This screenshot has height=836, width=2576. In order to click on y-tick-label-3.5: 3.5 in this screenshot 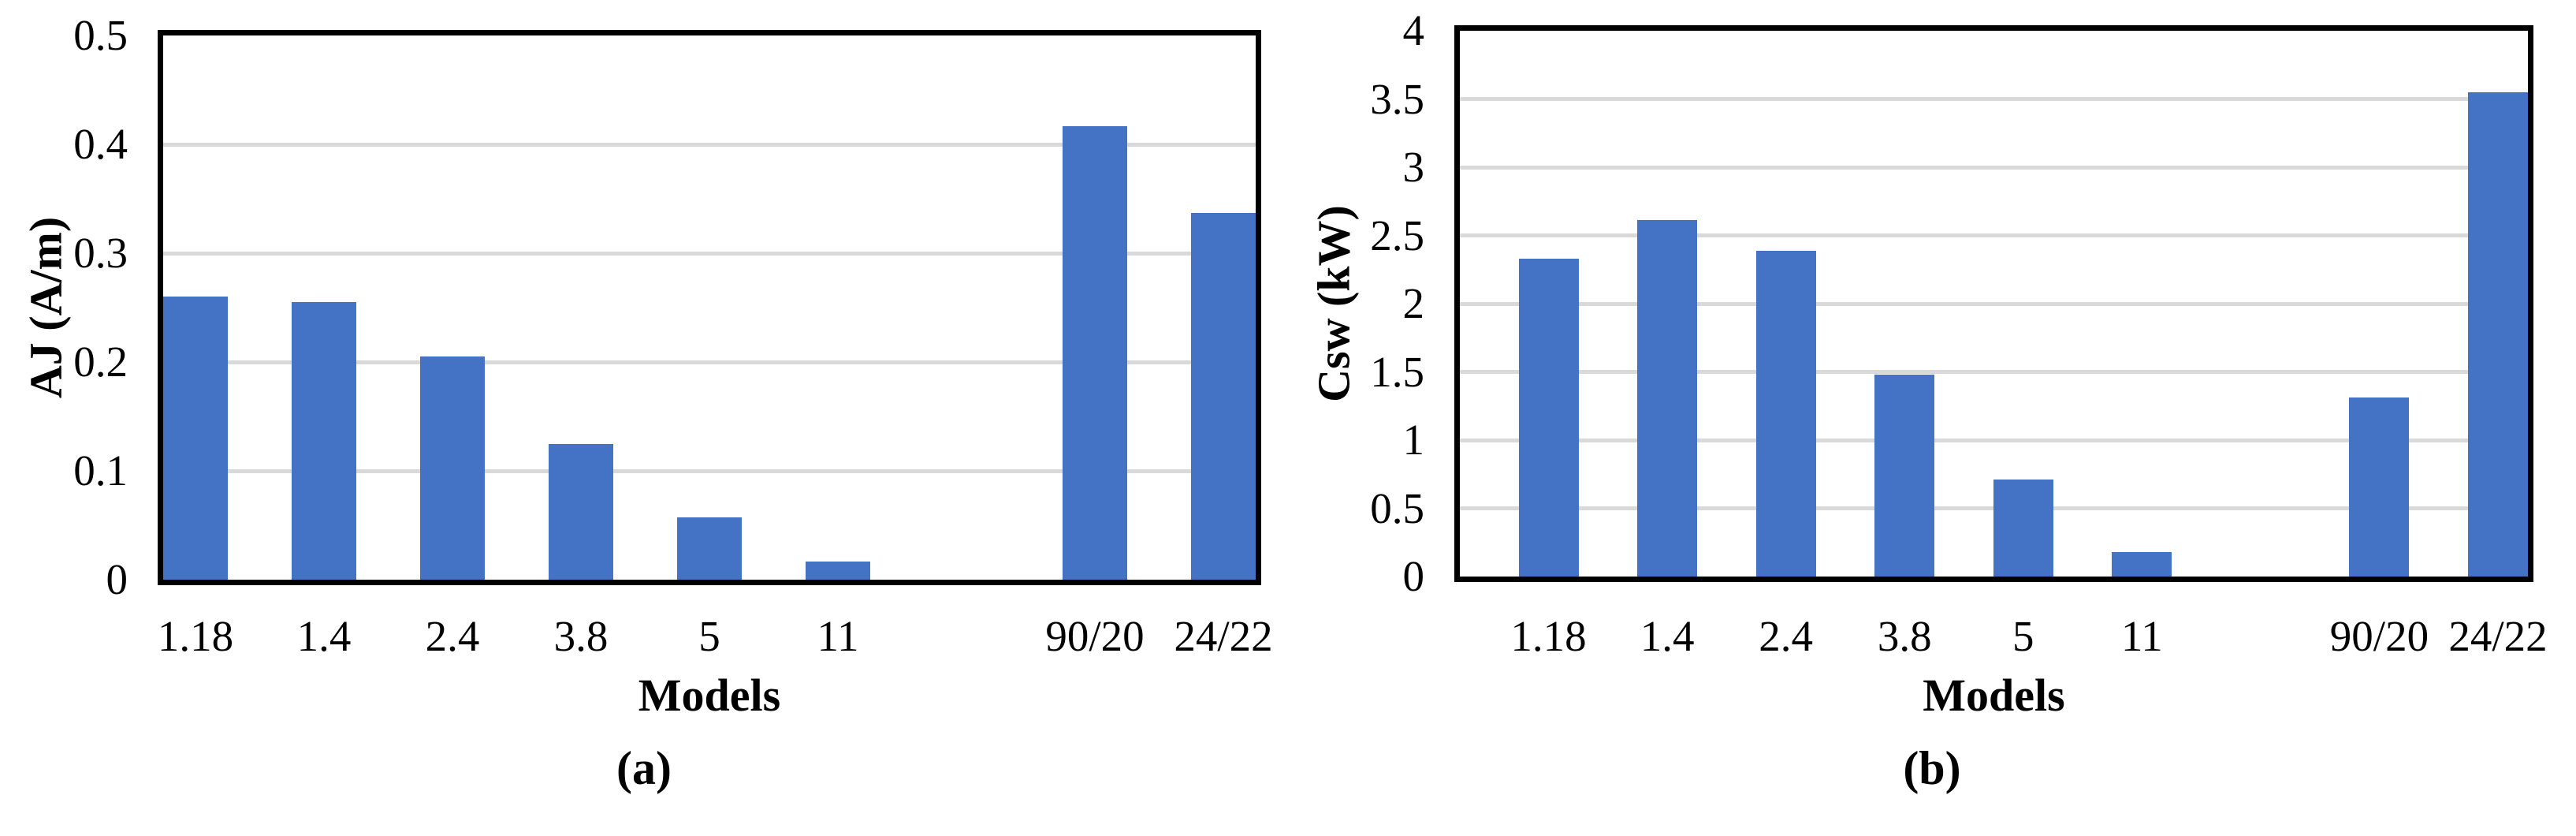, I will do `click(1397, 99)`.